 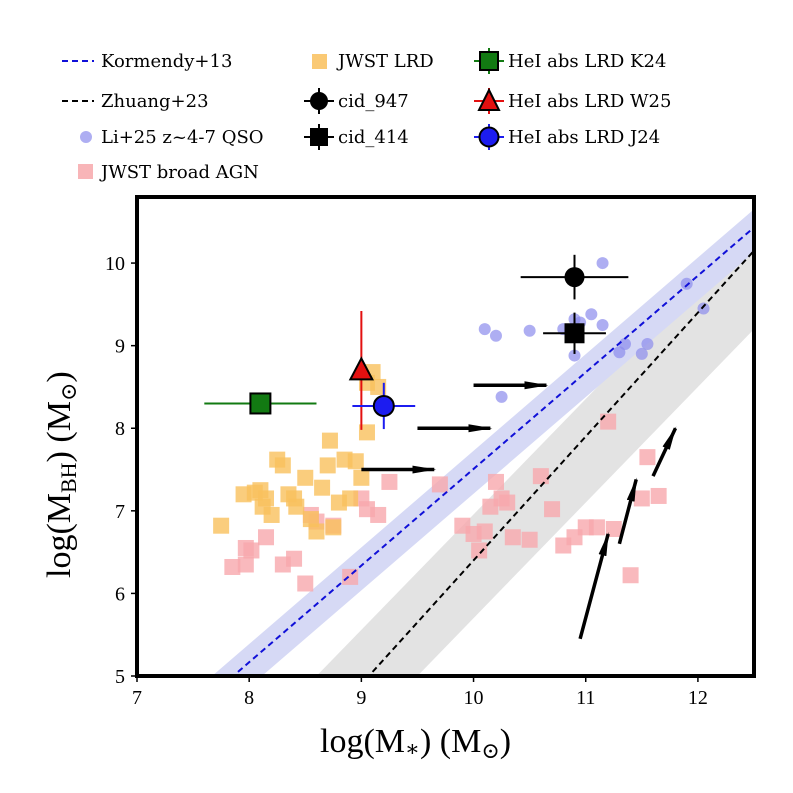 I want to click on arrows, so click(x=519, y=510).